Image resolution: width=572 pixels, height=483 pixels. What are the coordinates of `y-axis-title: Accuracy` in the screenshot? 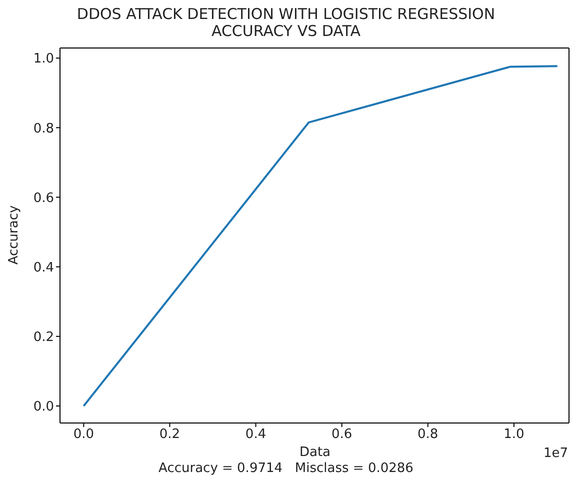 It's located at (14, 235).